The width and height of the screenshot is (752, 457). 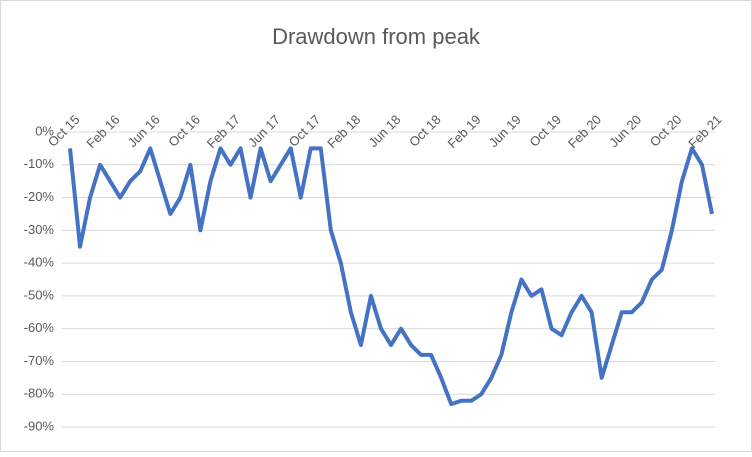 I want to click on y-tick-label: -60%, so click(x=39, y=327).